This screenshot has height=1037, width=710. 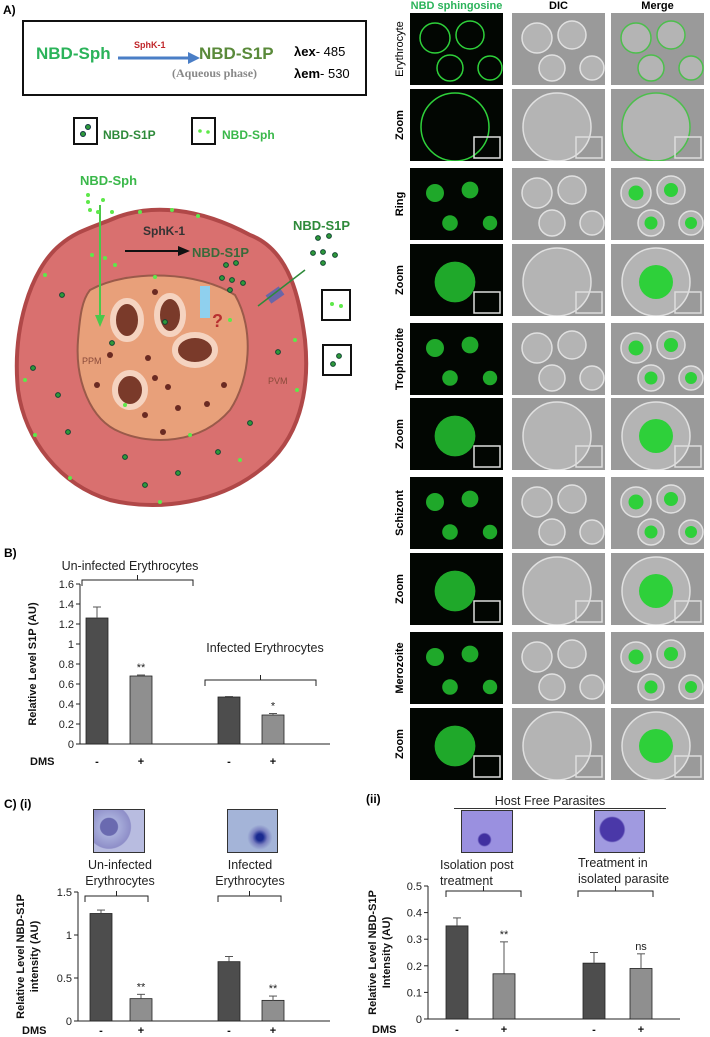 I want to click on sph-dots, so click(x=161, y=348).